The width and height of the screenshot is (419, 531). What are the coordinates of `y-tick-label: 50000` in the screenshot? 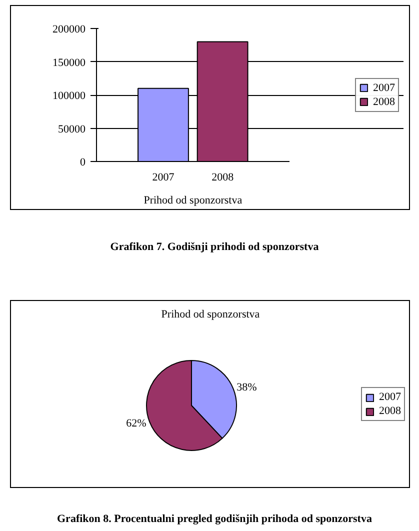 It's located at (72, 129).